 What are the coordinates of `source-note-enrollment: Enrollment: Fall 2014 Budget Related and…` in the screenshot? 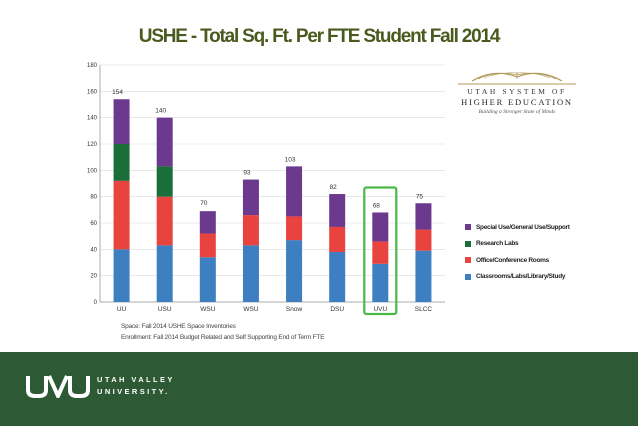 It's located at (223, 337).